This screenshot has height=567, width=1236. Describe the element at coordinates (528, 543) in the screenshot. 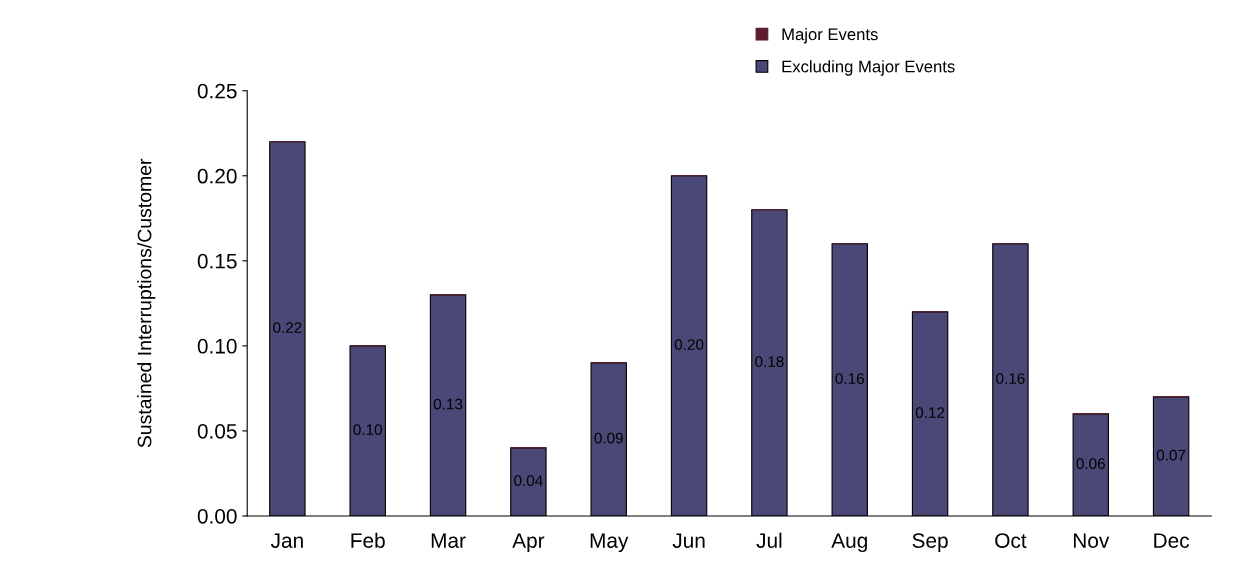

I see `x-tick-label: Apr` at that location.